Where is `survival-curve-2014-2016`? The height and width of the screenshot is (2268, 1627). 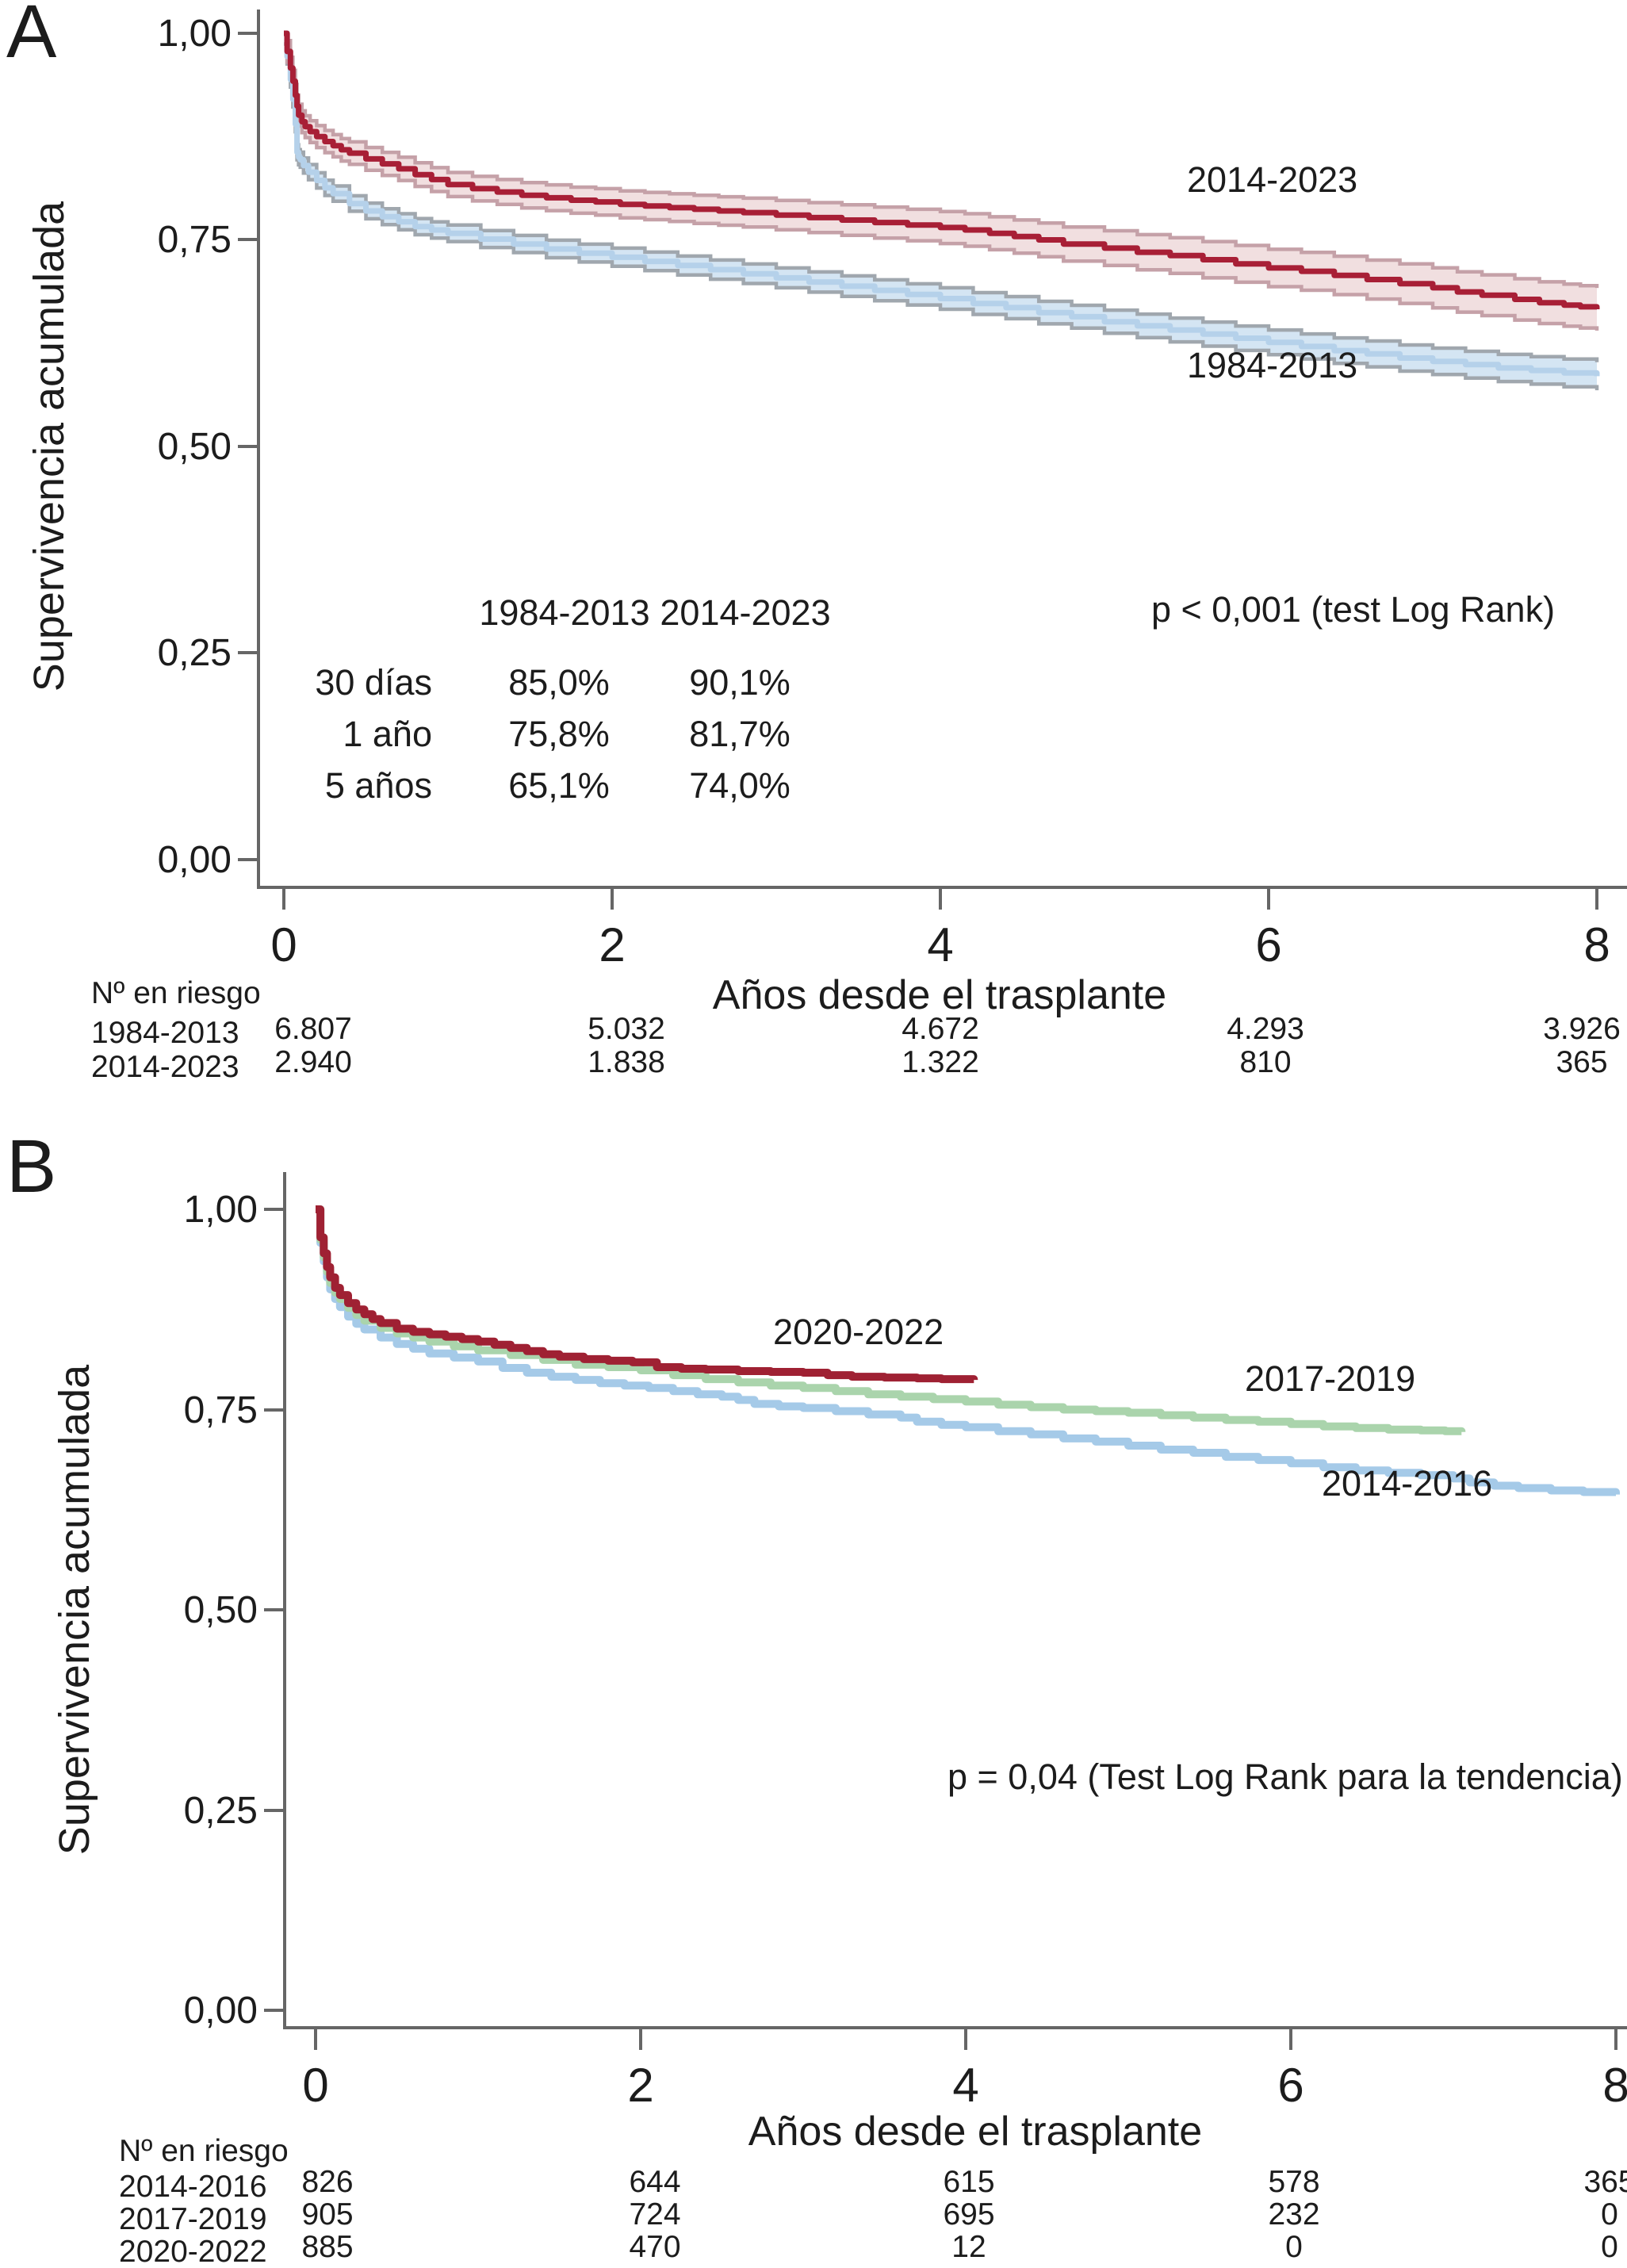 survival-curve-2014-2016 is located at coordinates (968, 1350).